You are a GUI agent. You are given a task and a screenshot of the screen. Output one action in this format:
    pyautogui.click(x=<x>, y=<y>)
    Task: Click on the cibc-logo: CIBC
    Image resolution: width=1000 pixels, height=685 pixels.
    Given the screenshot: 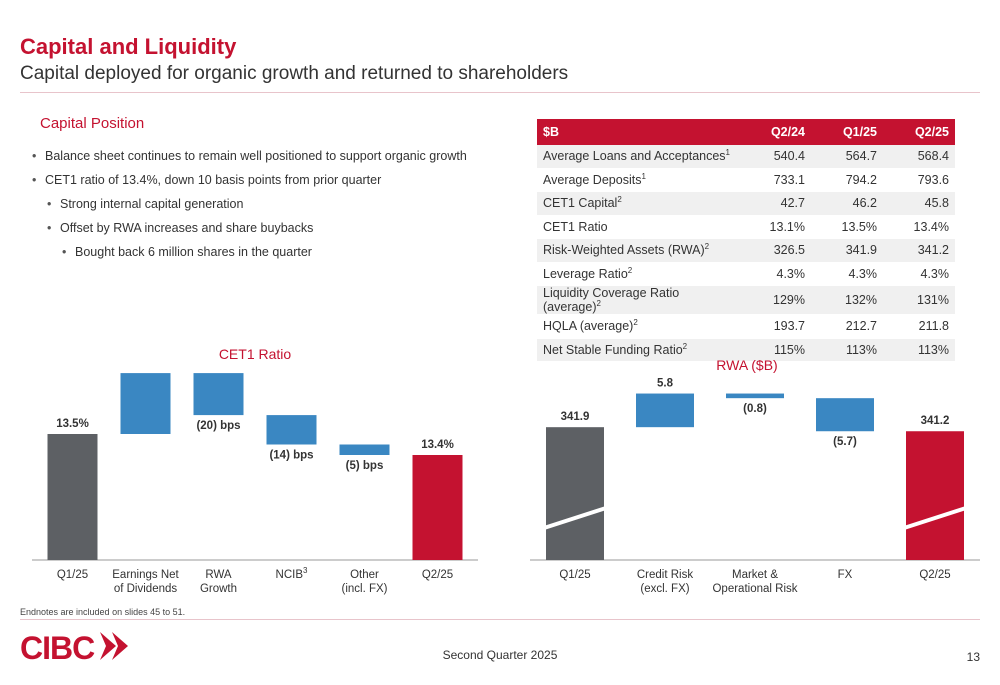 What is the action you would take?
    pyautogui.click(x=74, y=647)
    